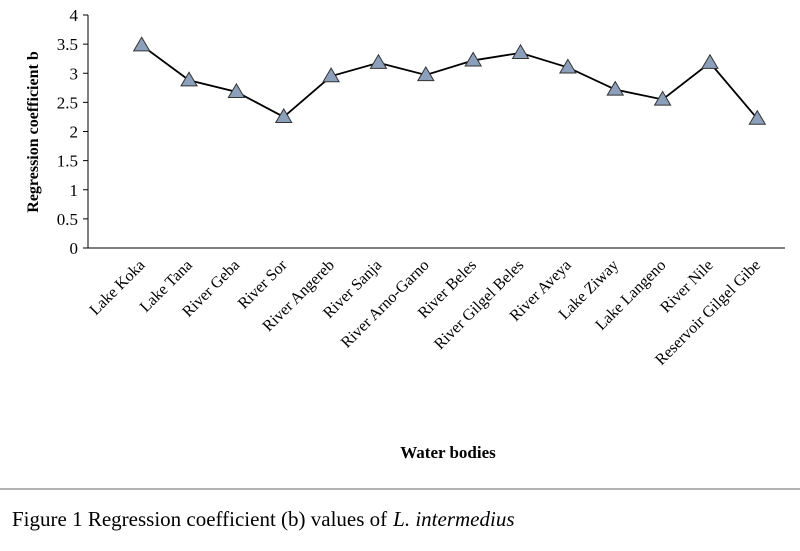  What do you see at coordinates (74, 132) in the screenshot?
I see `y-tick-label: 2` at bounding box center [74, 132].